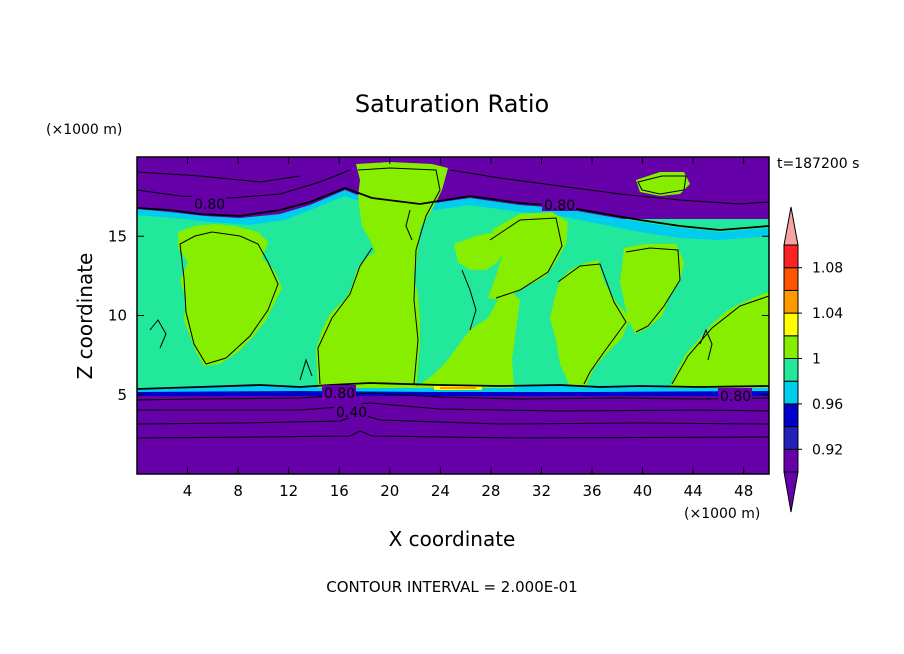 Image resolution: width=904 pixels, height=654 pixels. What do you see at coordinates (288, 491) in the screenshot?
I see `x-tick-label: 12` at bounding box center [288, 491].